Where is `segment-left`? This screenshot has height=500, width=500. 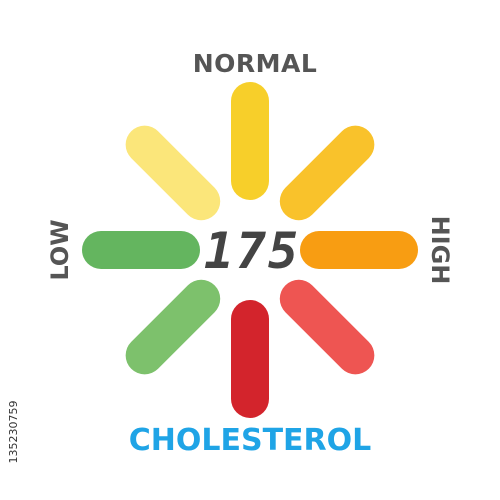 segment-left is located at coordinates (141, 250).